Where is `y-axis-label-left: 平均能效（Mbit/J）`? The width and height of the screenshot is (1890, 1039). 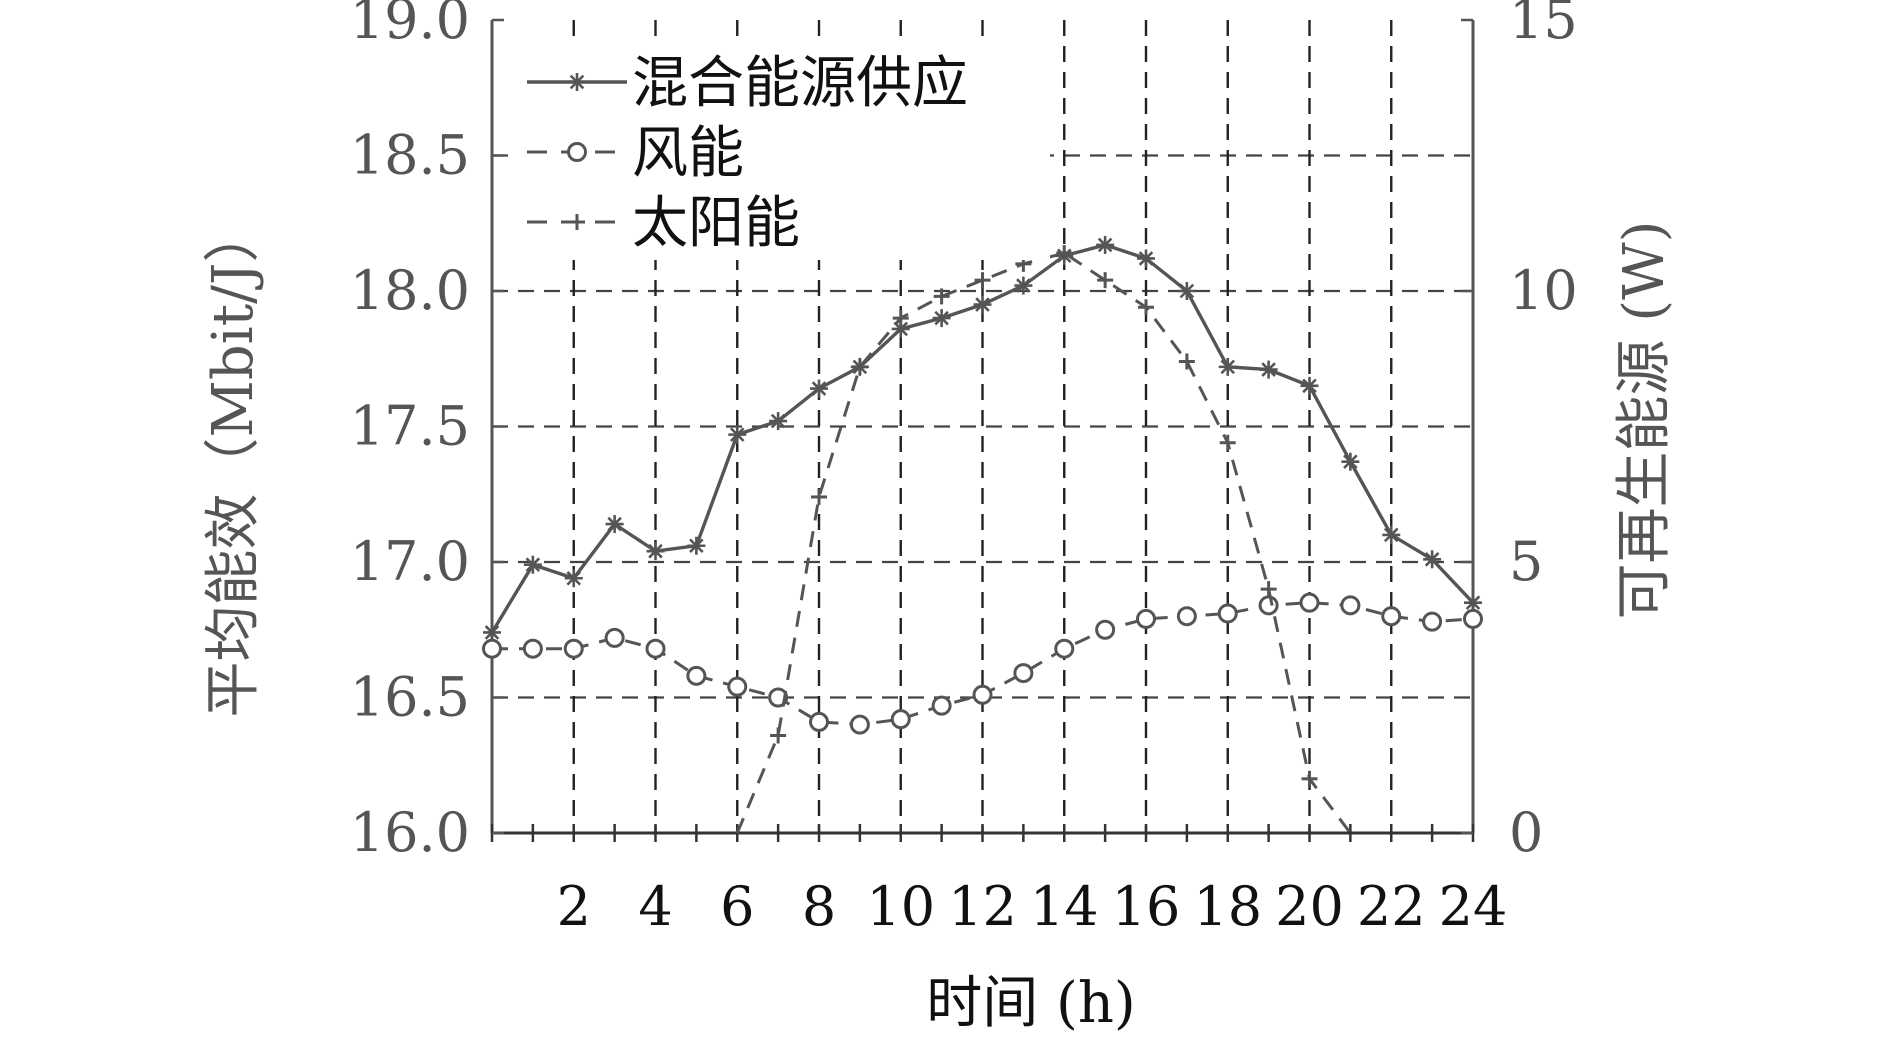
y-axis-label-left: 平均能效（Mbit/J） is located at coordinates (233, 462).